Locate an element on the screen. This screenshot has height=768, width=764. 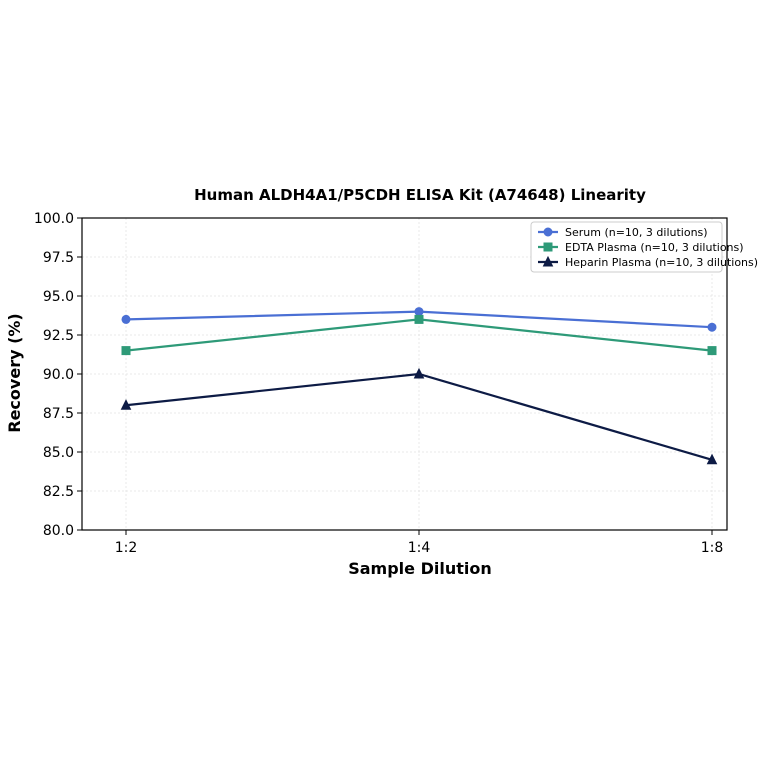
x-tick-label: 1:2 is located at coordinates (126, 548).